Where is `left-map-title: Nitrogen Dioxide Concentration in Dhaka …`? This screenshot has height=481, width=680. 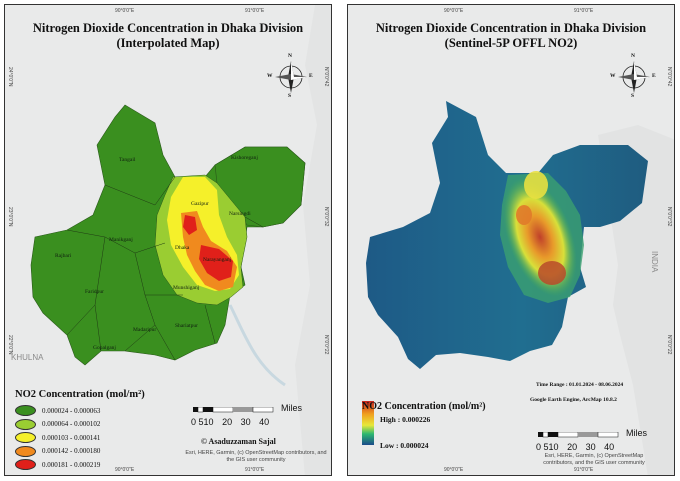
left-map-title: Nitrogen Dioxide Concentration in Dhaka … is located at coordinates (168, 36).